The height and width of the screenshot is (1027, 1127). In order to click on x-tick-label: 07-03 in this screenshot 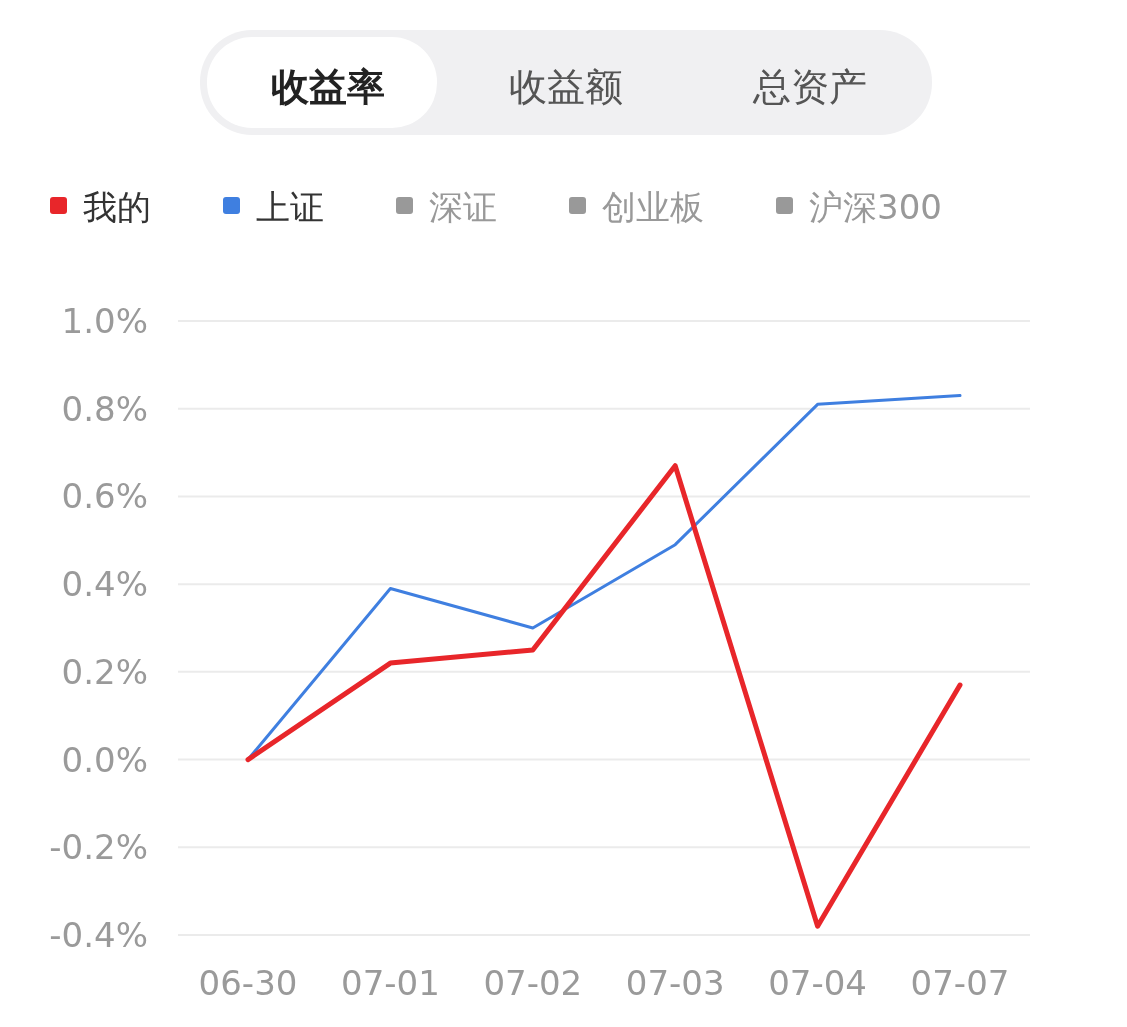, I will do `click(675, 983)`.